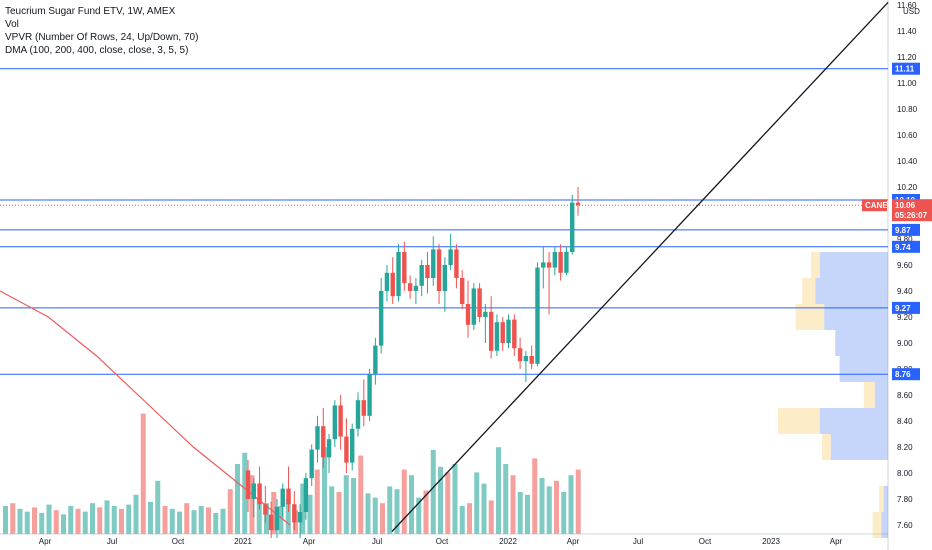 The width and height of the screenshot is (932, 550). What do you see at coordinates (905, 343) in the screenshot?
I see `price-tick-label: 9.00` at bounding box center [905, 343].